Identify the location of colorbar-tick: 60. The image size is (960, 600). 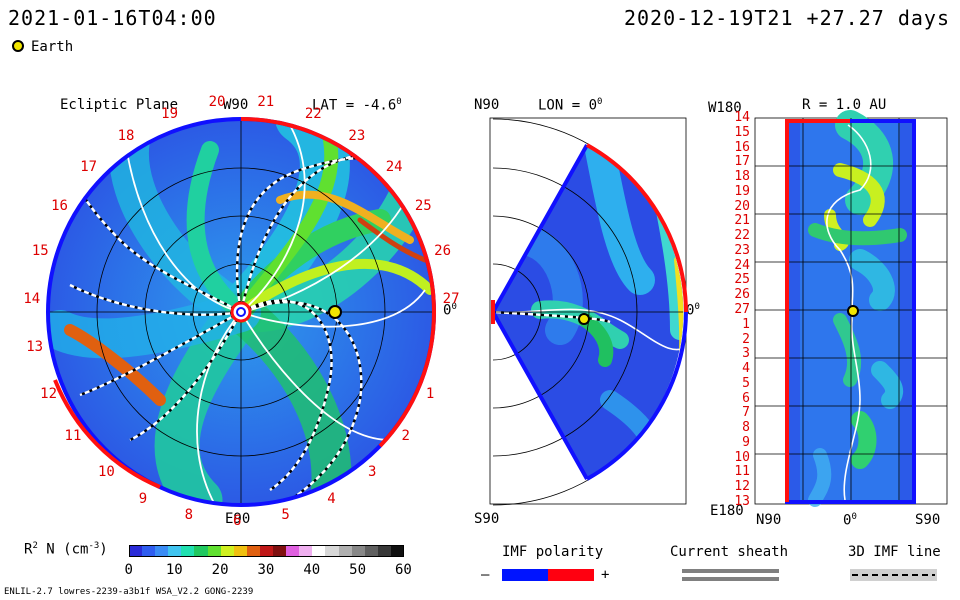
(403, 570).